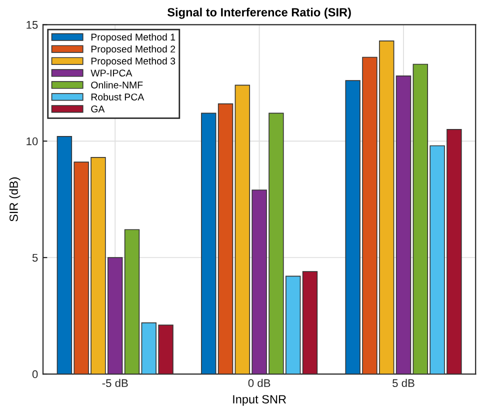  I want to click on legend-label: Proposed Method 3, so click(133, 61).